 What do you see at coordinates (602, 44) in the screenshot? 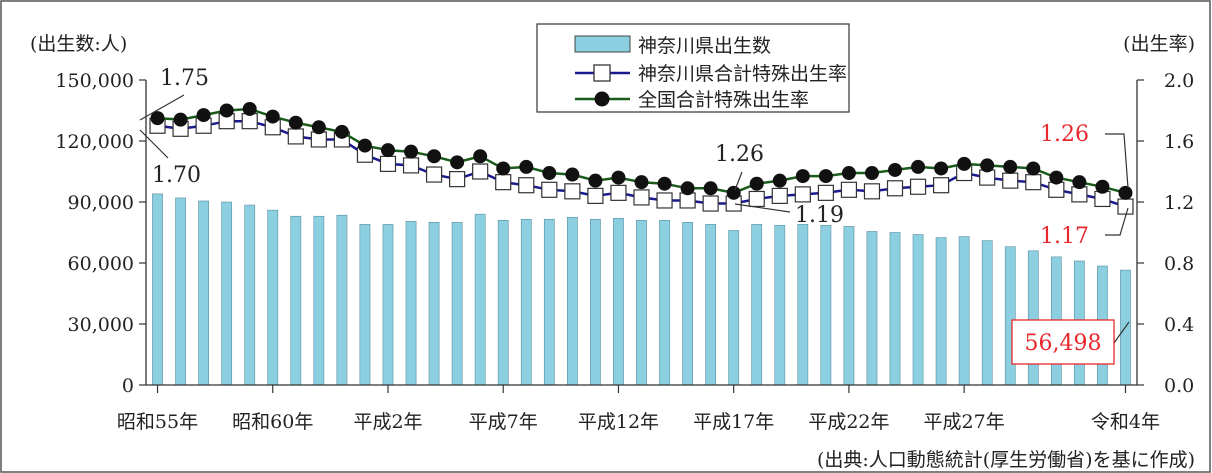
I see `legend-bar-swatch` at bounding box center [602, 44].